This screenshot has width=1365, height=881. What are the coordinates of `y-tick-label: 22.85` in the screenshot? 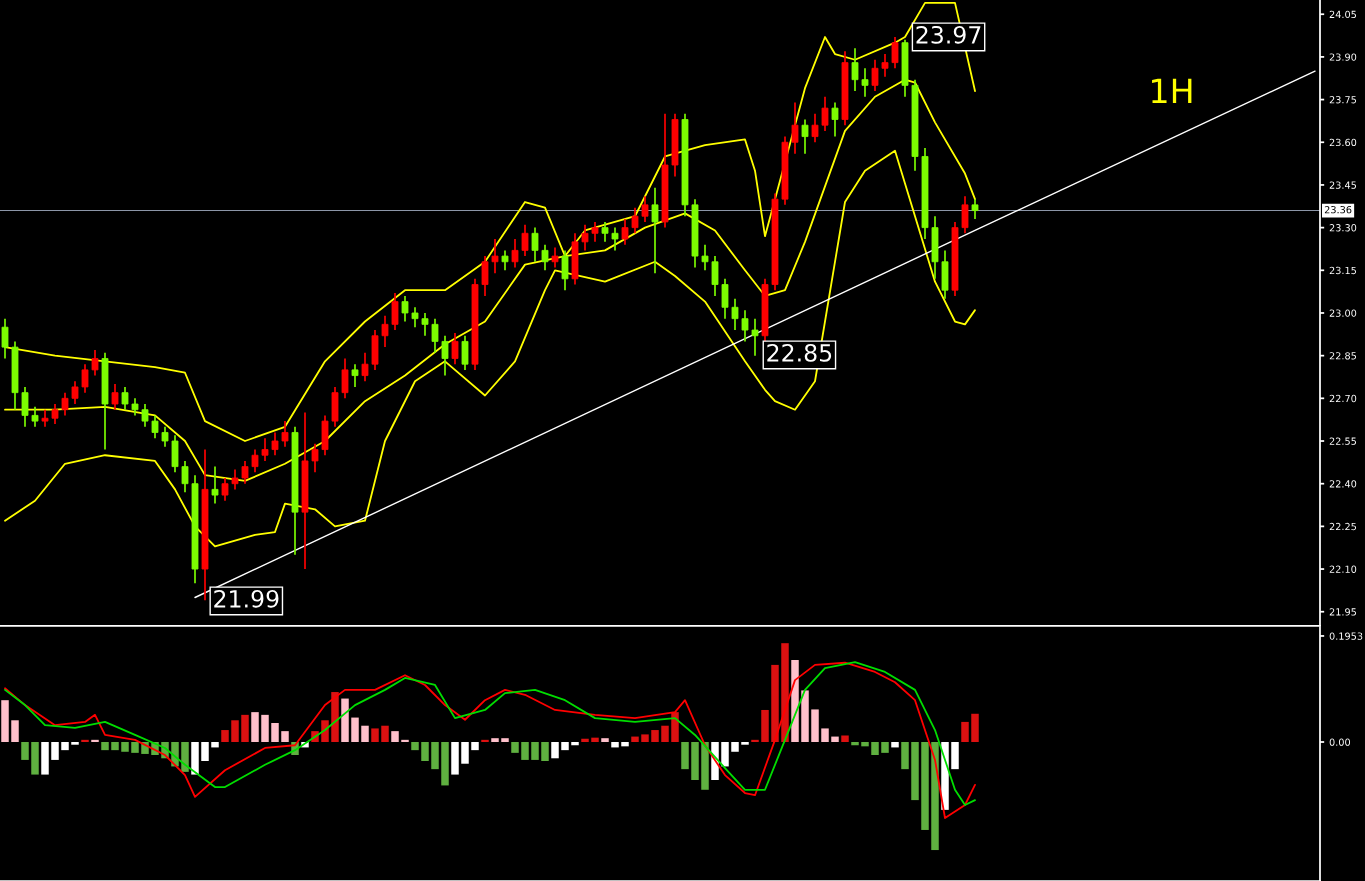 It's located at (1343, 356).